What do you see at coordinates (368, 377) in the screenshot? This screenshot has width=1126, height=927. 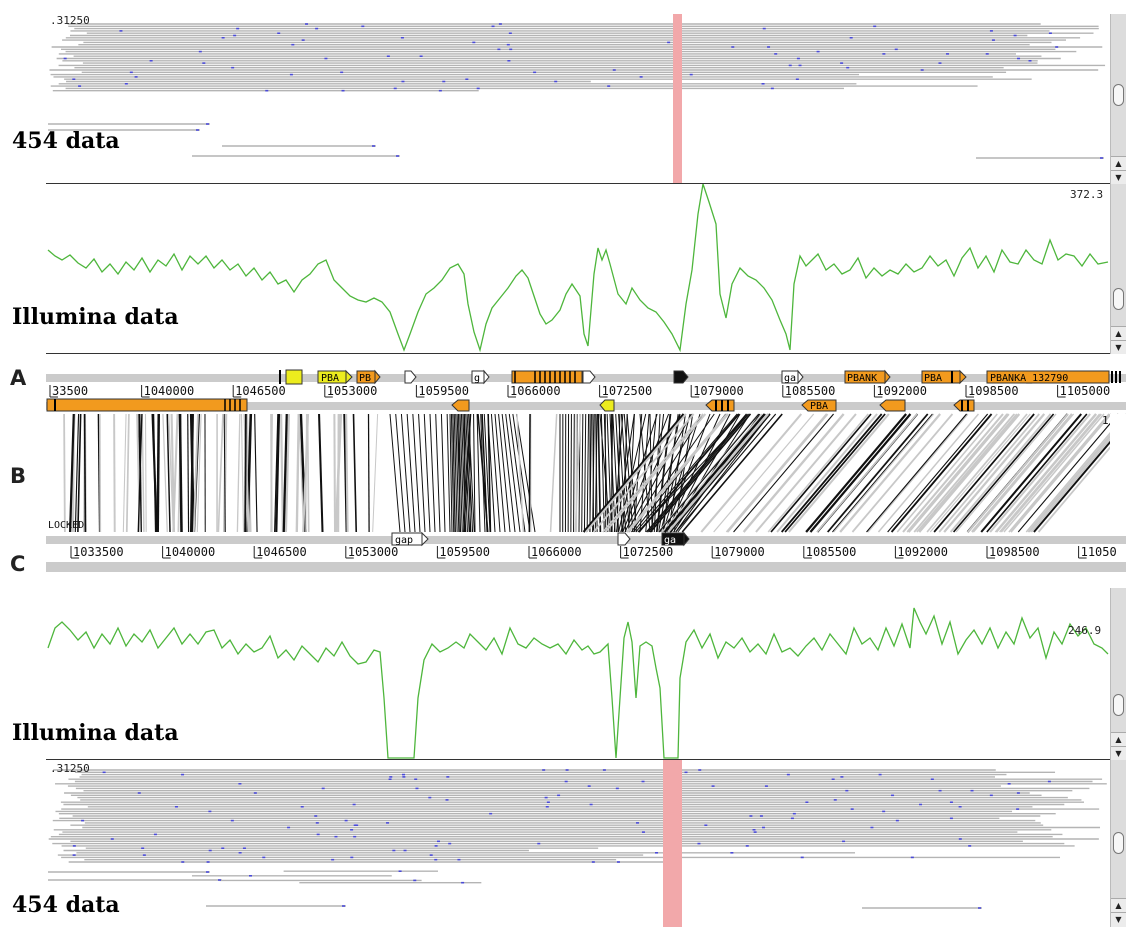 I see `gene-pb: PB` at bounding box center [368, 377].